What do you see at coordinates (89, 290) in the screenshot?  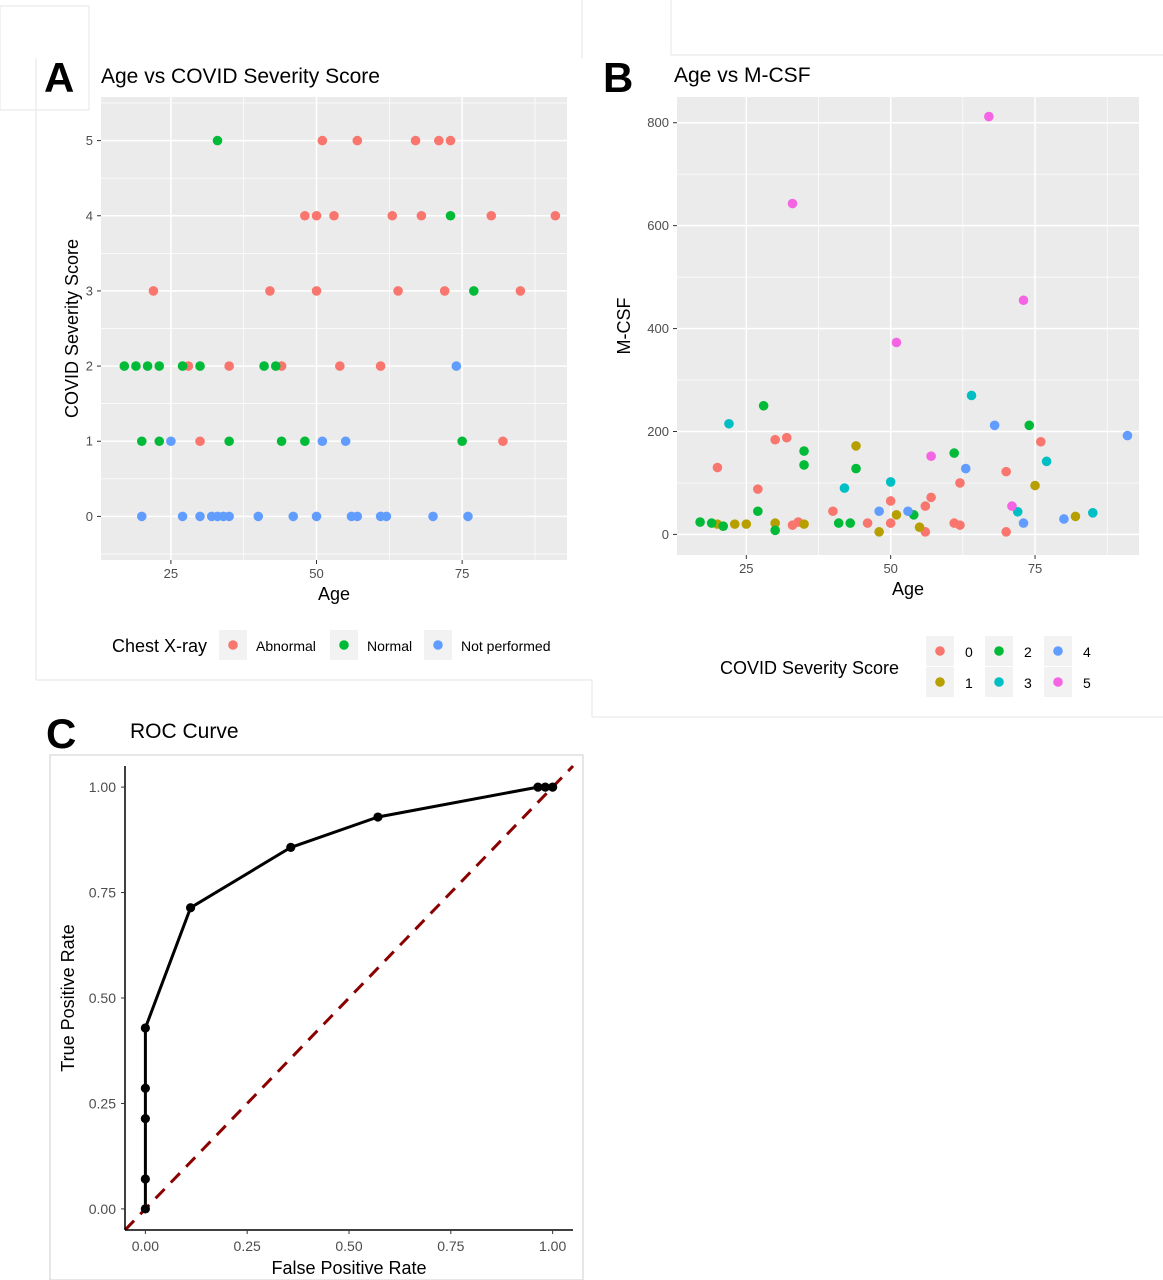 I see `chart-a-ytick-label: 3` at bounding box center [89, 290].